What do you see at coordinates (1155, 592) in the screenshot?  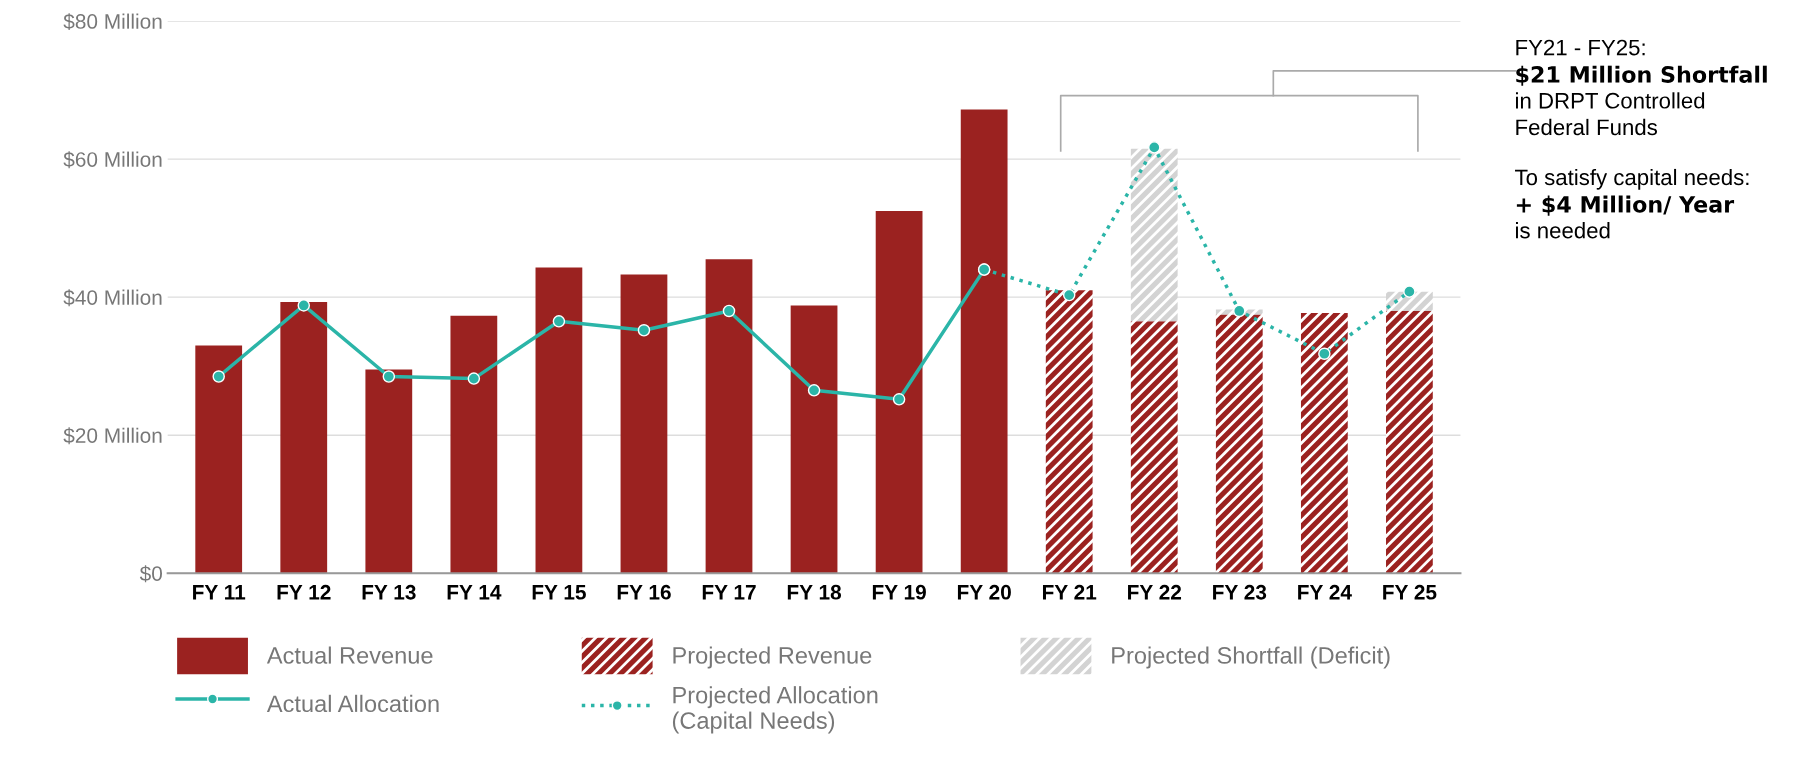 I see `x-tick-label: FY 22` at bounding box center [1155, 592].